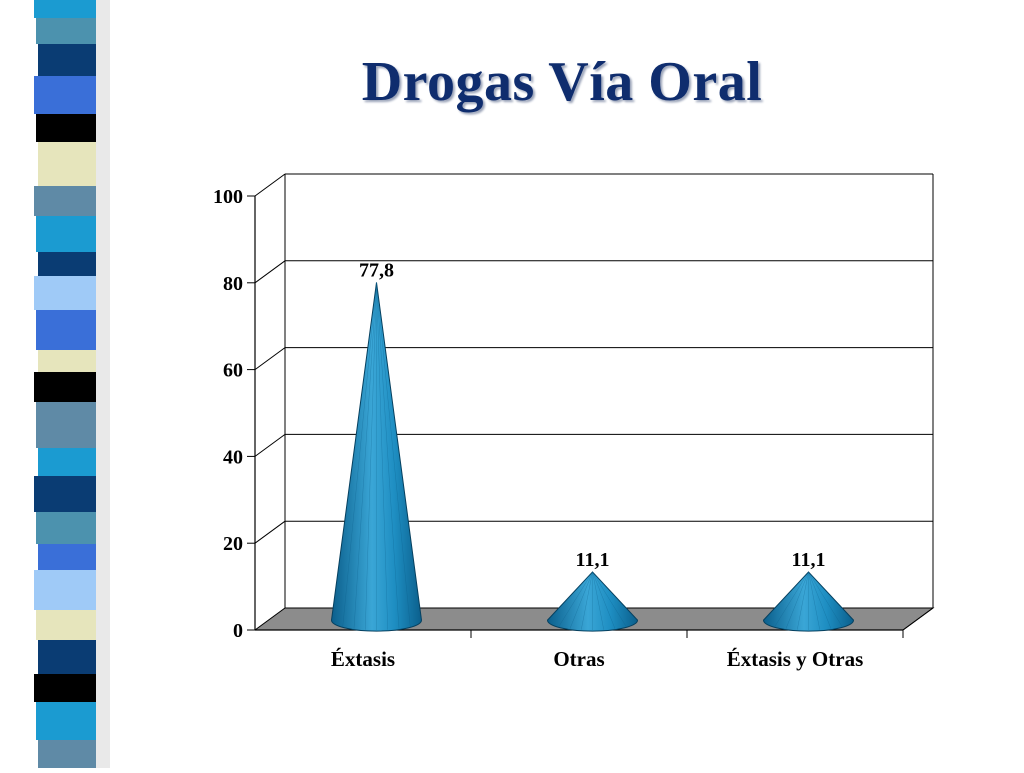  Describe the element at coordinates (363, 659) in the screenshot. I see `x-category-label: Éxtasis` at that location.